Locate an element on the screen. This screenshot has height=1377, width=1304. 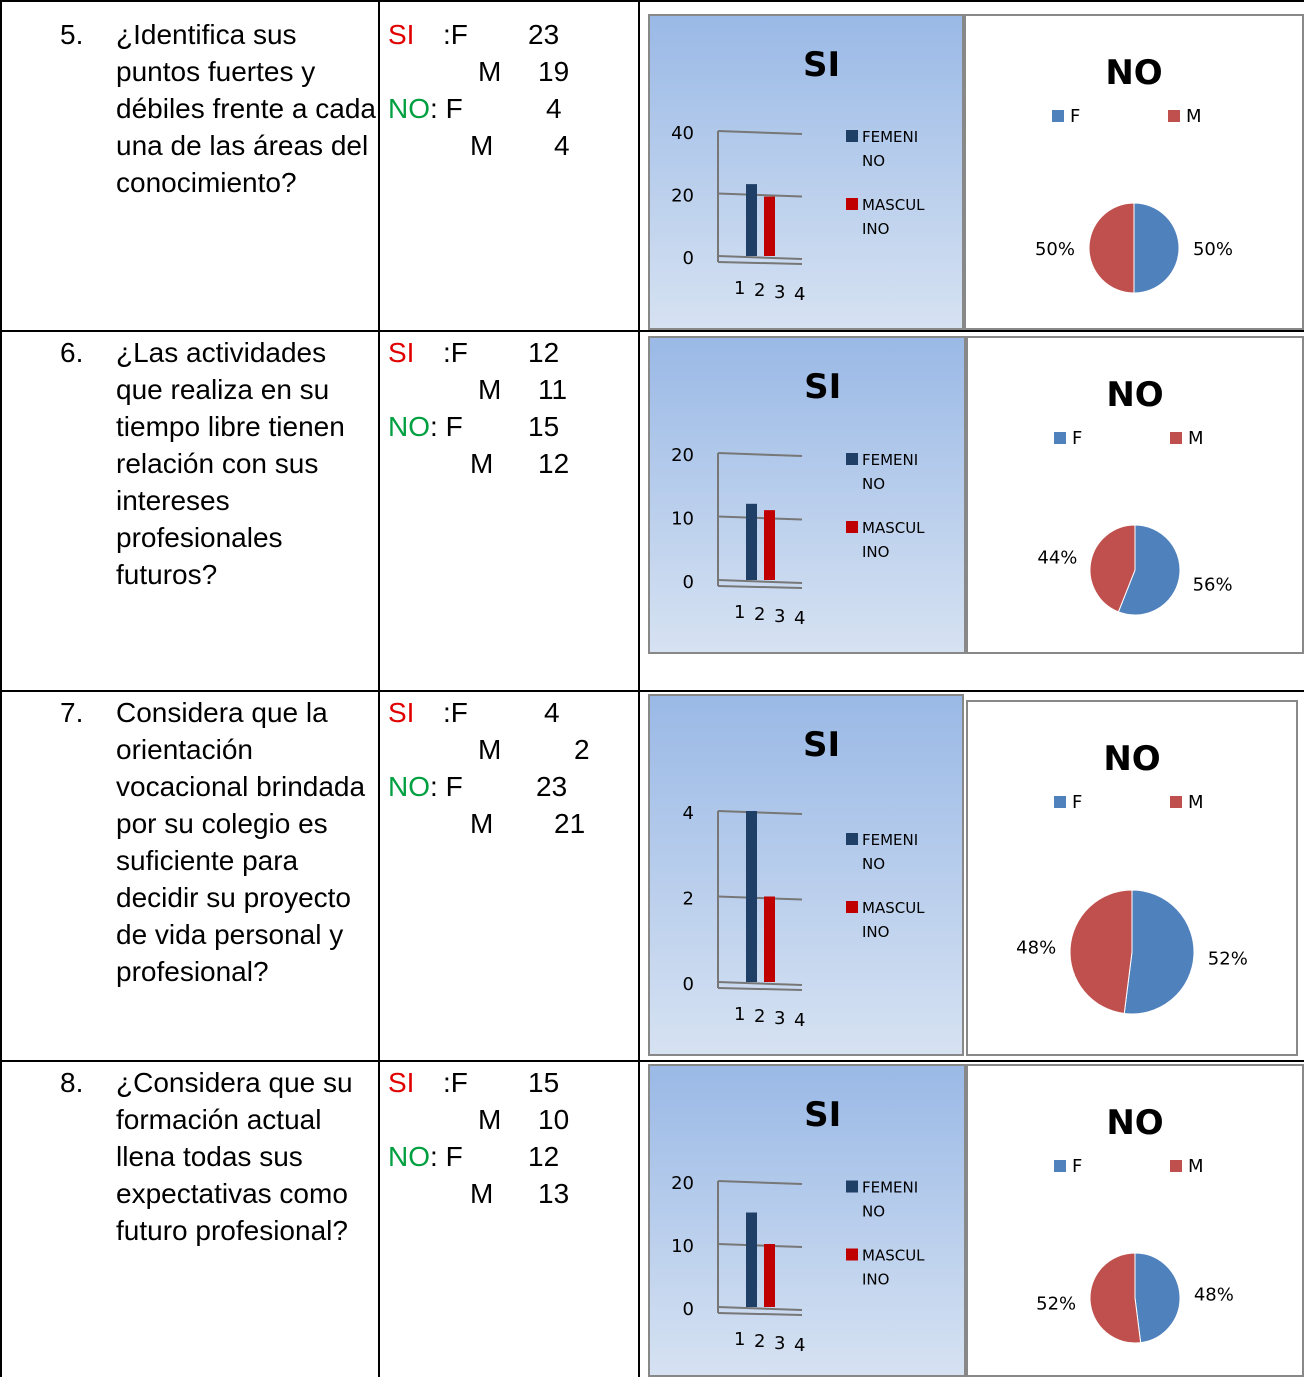
pie-data-label: 52% is located at coordinates (1056, 1303).